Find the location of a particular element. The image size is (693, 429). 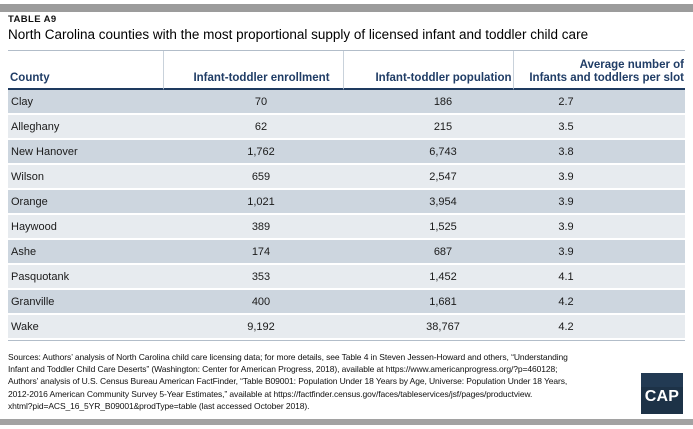

county-cell: Orange is located at coordinates (85, 202).